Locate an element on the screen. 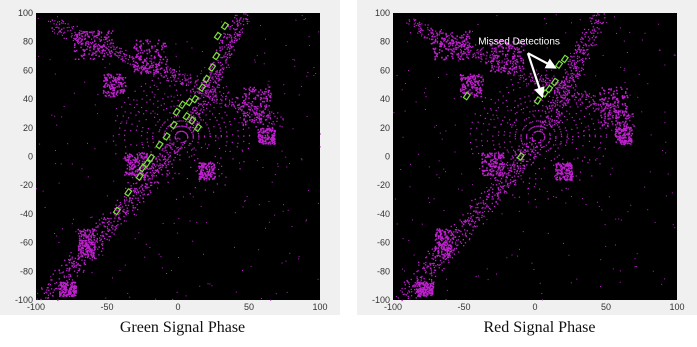 Image resolution: width=697 pixels, height=347 pixels. detection-boxes is located at coordinates (171, 118).